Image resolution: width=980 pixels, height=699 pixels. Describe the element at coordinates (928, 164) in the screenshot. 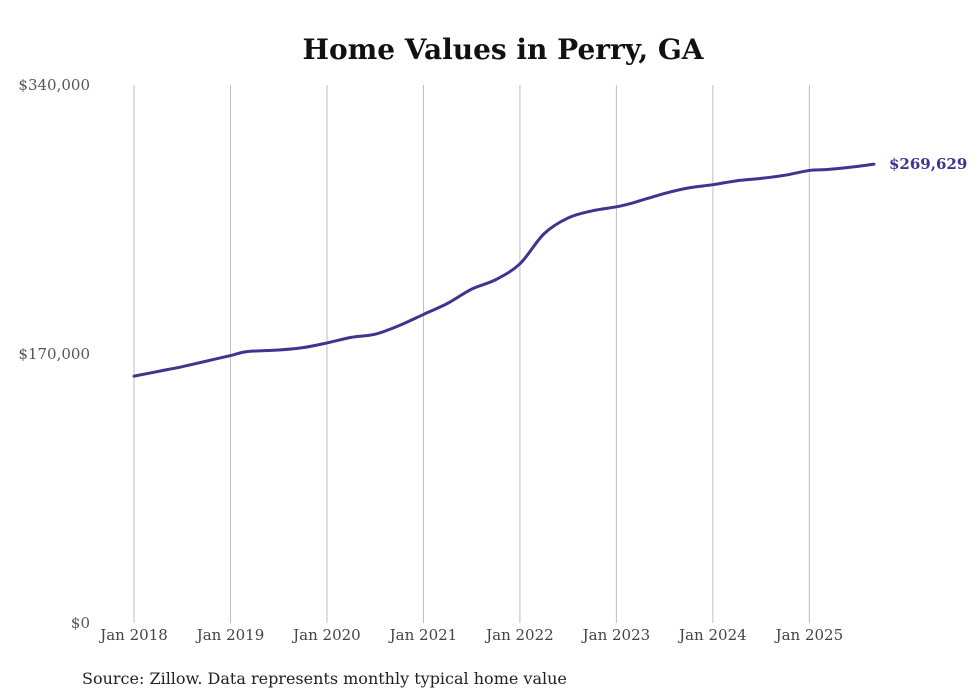

I see `end-value-label: $269,629` at that location.